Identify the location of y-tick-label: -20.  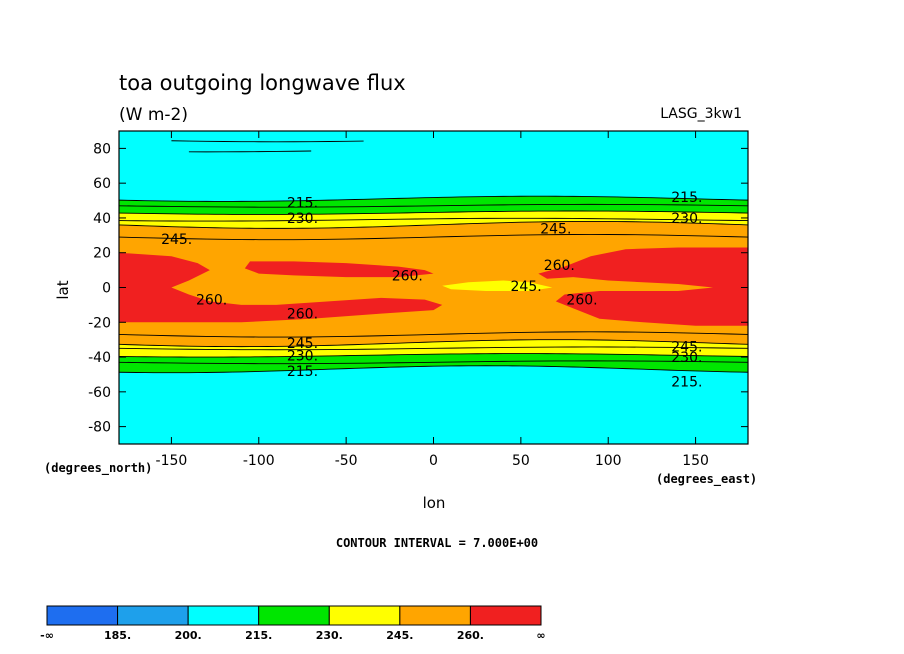
(99, 323).